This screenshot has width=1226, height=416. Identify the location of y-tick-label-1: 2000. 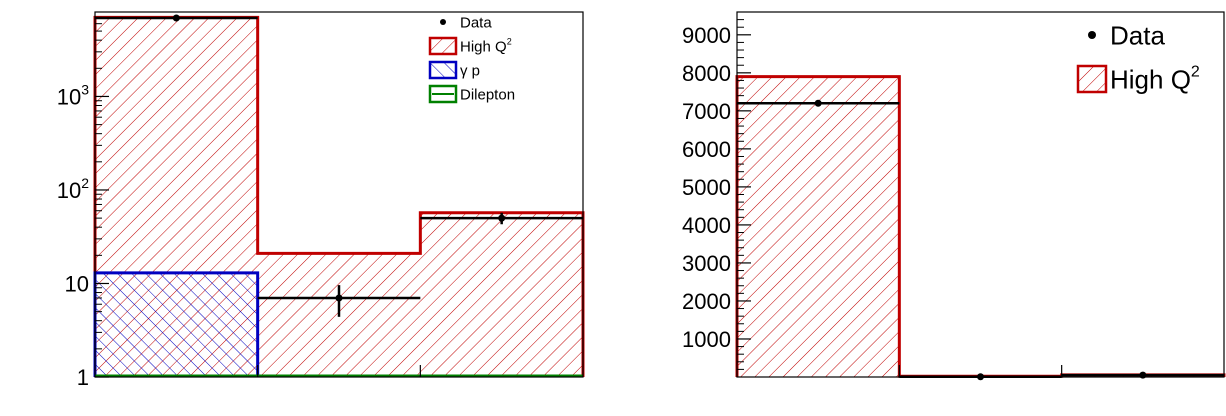
(706, 301).